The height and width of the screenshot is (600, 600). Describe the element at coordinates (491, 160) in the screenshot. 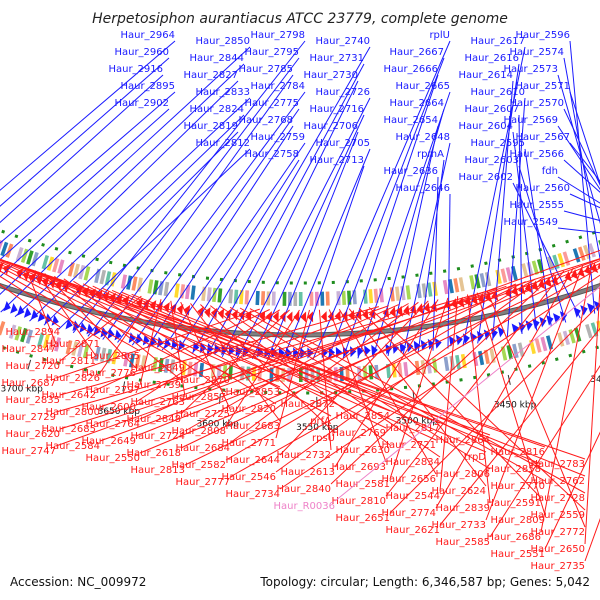

I see `top-gene-label: Haur_2603` at that location.